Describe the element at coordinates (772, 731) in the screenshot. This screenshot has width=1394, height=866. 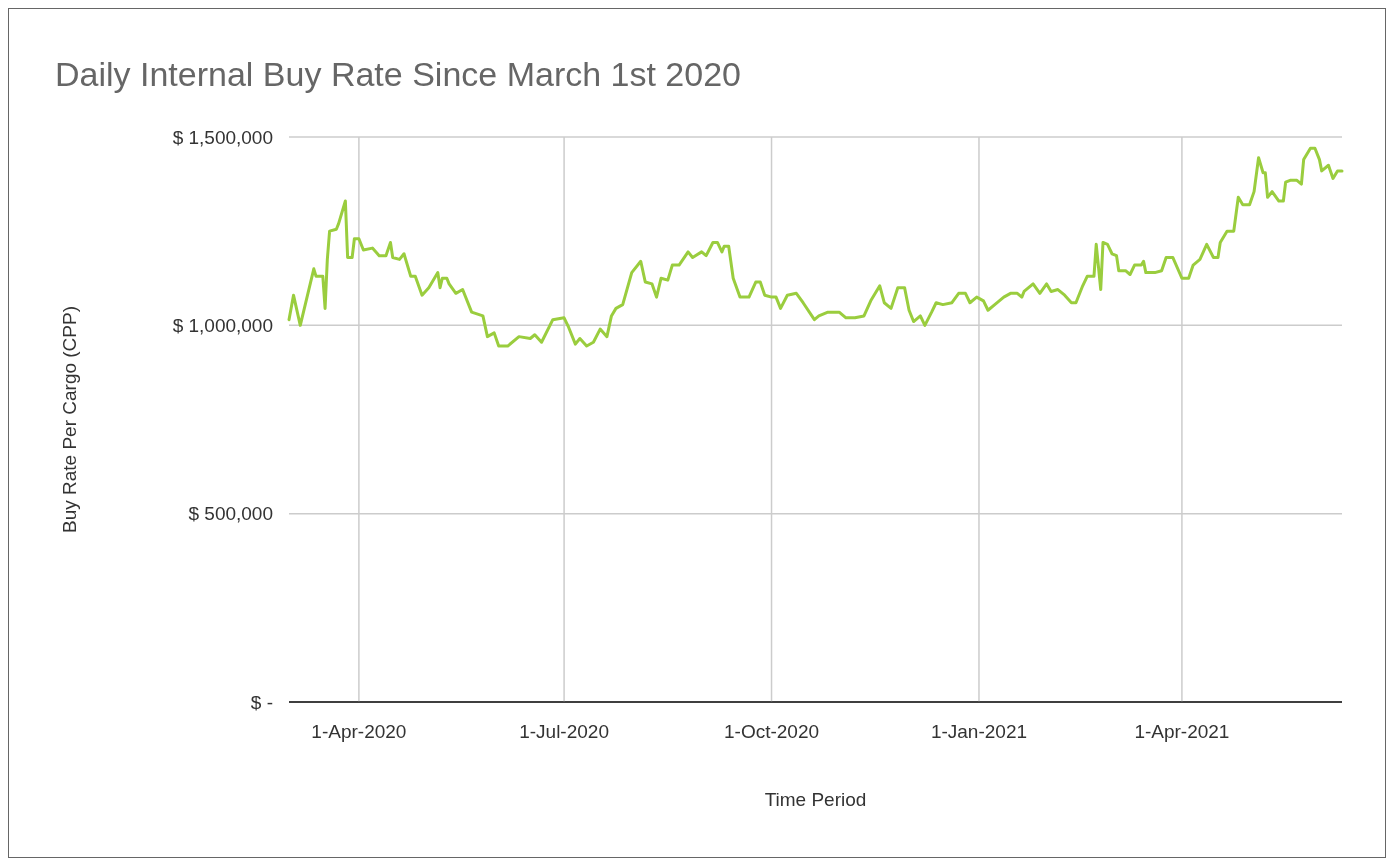
I see `x-tick-label: 1-Oct-2020` at that location.